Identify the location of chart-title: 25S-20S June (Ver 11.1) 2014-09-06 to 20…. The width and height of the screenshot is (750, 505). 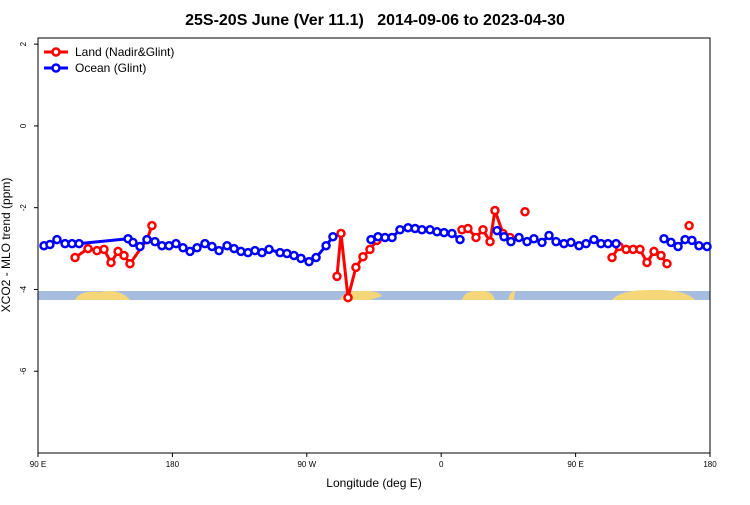
(375, 20).